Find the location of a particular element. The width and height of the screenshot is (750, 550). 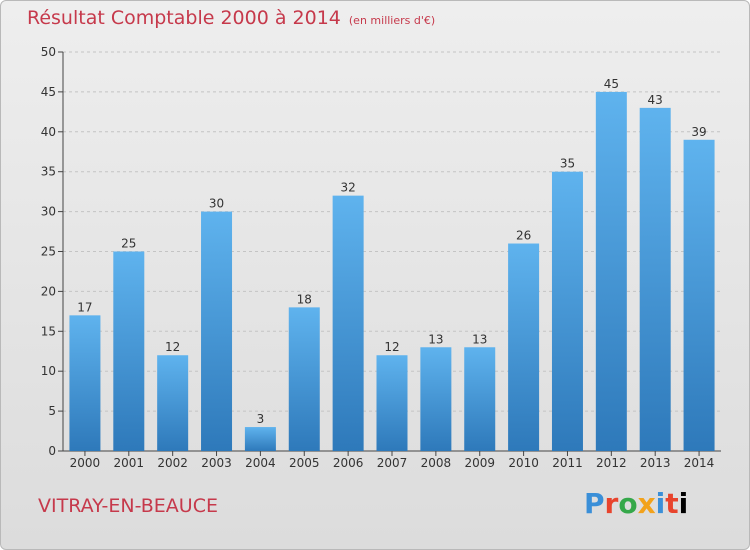

logo-letter: r is located at coordinates (611, 503).